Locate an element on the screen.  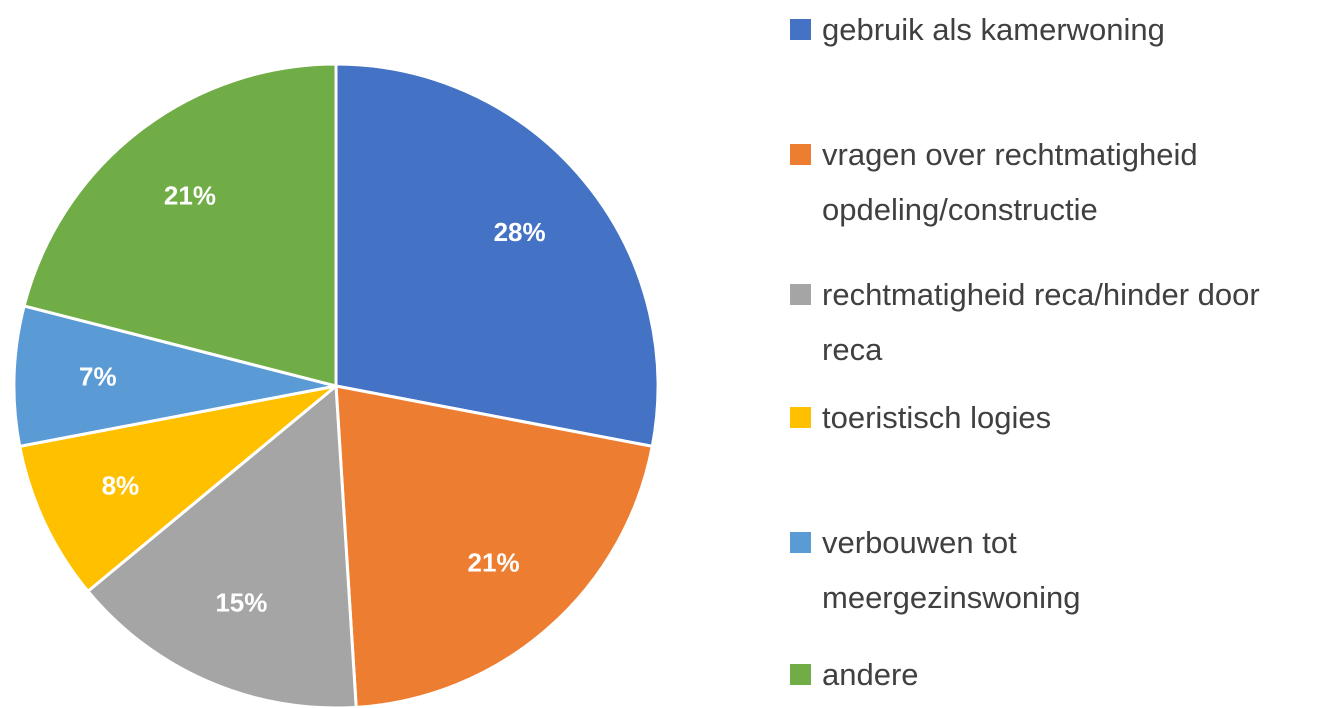
legend-entry: toeristisch logies is located at coordinates (1040, 417).